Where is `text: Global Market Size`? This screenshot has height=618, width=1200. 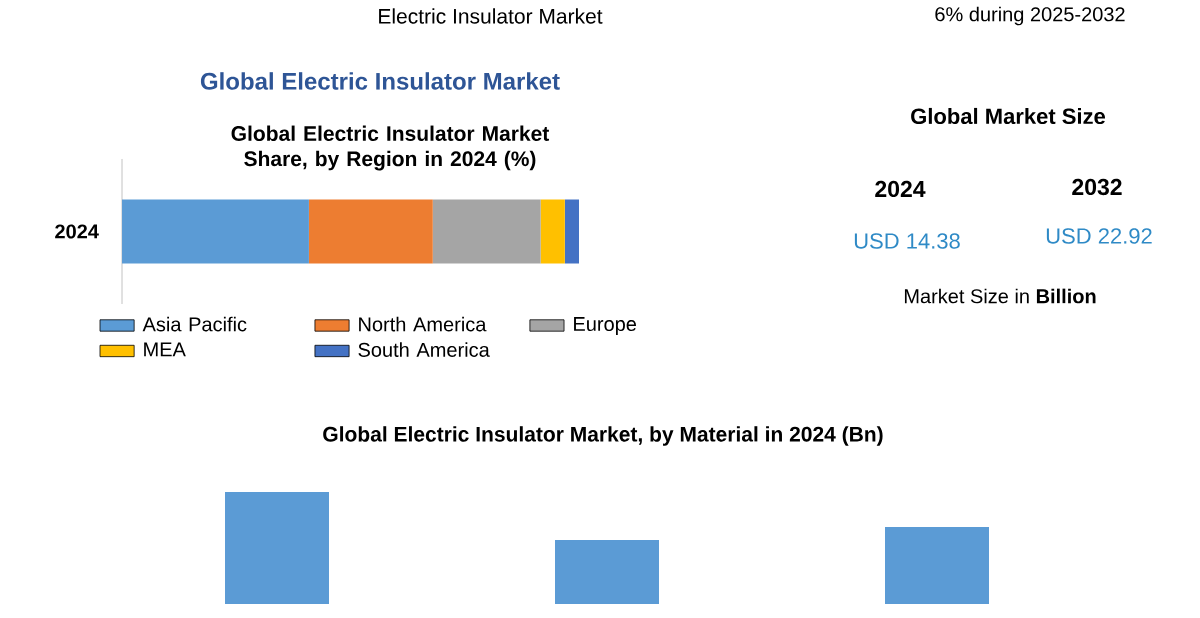
text: Global Market Size is located at coordinates (1008, 116).